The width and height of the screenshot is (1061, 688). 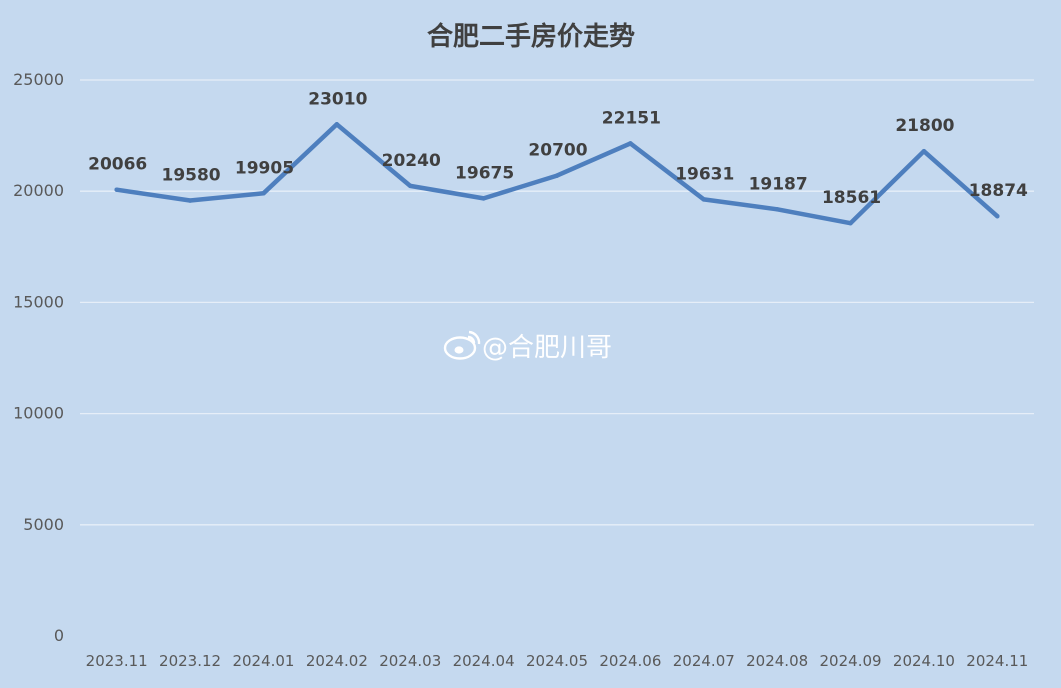 I want to click on y-tick-label: 0, so click(x=59, y=635).